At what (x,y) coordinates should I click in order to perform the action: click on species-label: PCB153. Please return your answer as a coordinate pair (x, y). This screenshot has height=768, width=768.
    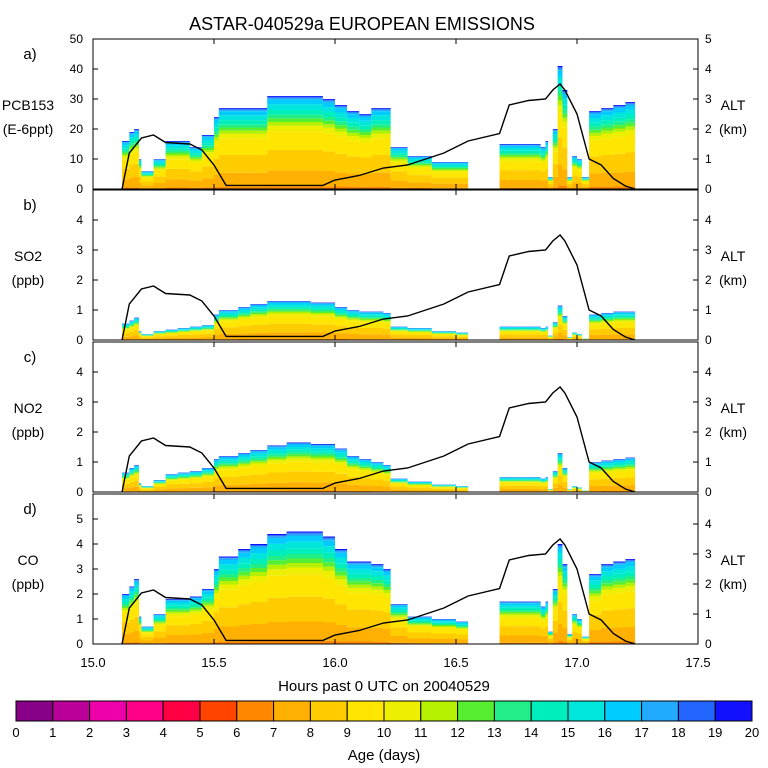
    Looking at the image, I should click on (28, 105).